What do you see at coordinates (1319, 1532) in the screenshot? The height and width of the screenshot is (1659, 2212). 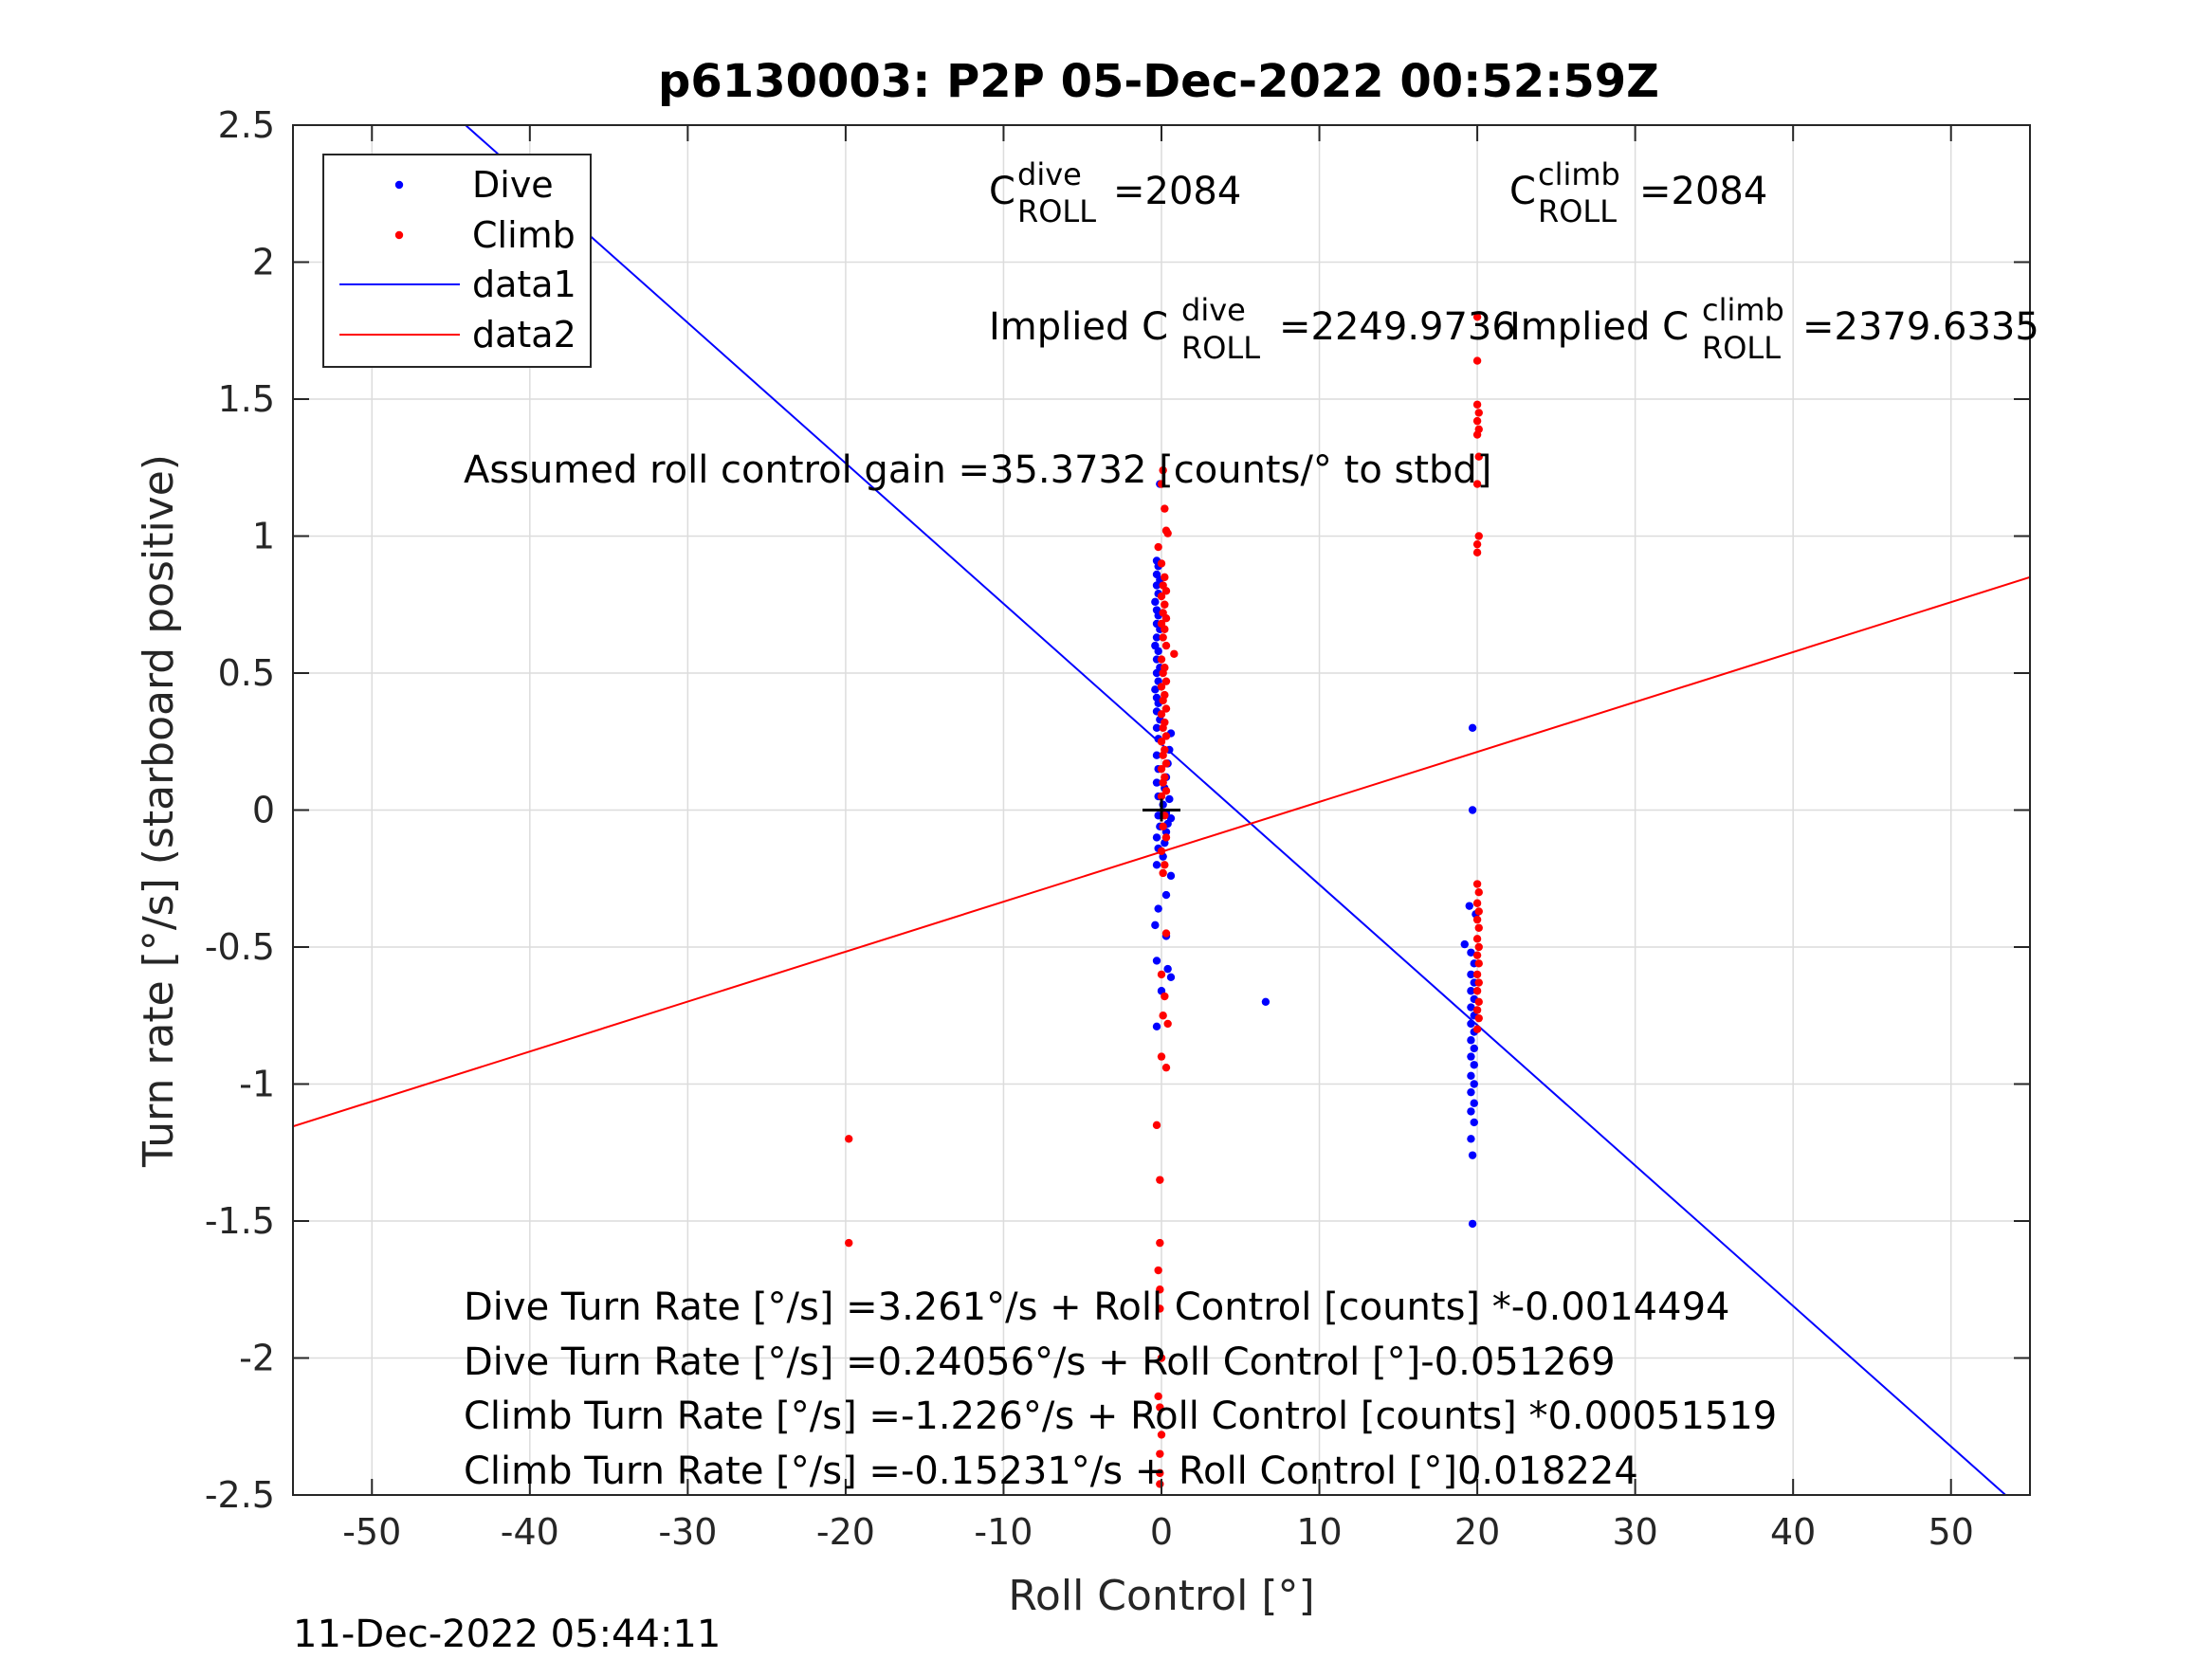 I see `x-tick-label: 10` at bounding box center [1319, 1532].